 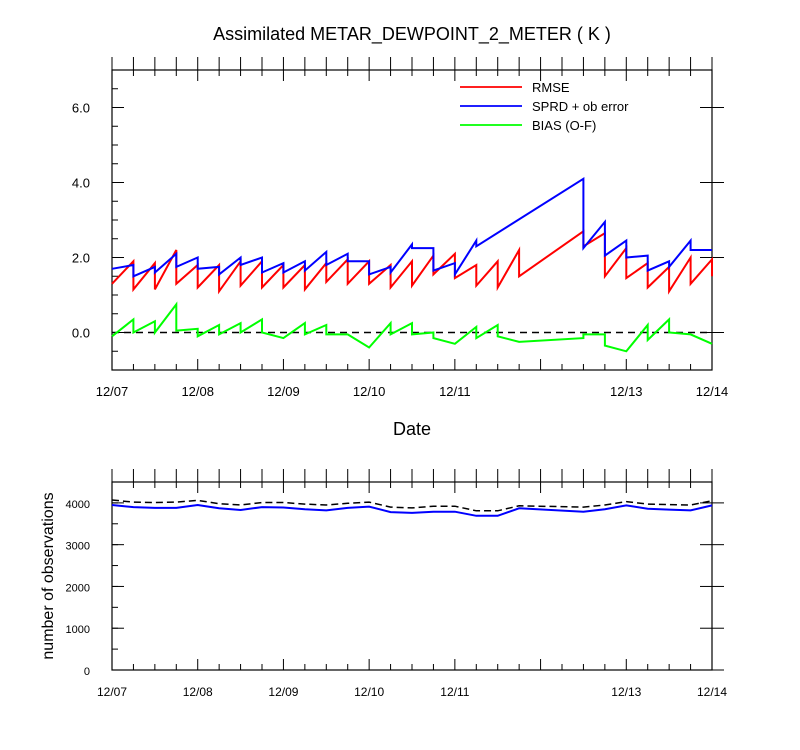 I want to click on legend-label-1: SPRD + ob error, so click(x=580, y=106).